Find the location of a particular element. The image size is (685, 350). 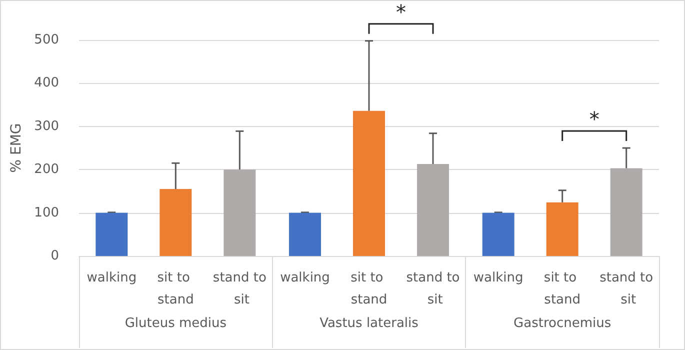

x-tick-label: Vastus lateralis is located at coordinates (369, 323).